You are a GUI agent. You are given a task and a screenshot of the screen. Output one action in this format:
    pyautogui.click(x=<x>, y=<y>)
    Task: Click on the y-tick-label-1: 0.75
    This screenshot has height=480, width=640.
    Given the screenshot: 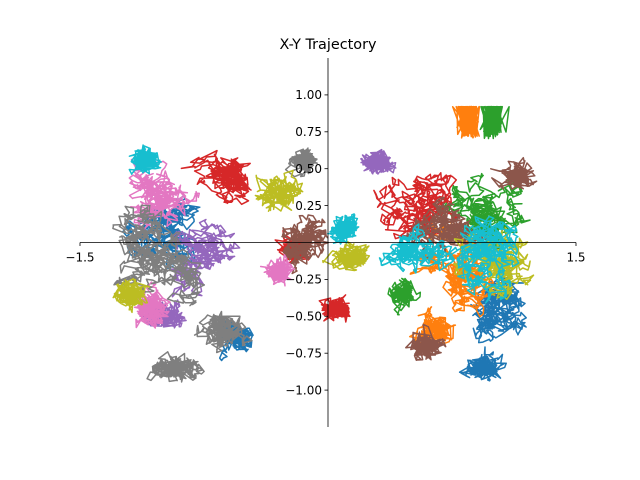 What is the action you would take?
    pyautogui.click(x=308, y=132)
    